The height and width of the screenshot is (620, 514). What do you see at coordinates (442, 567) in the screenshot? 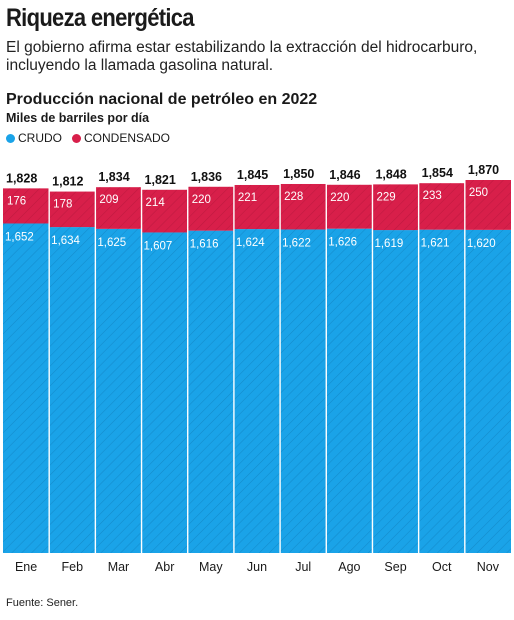
I see `x-tick-oct: Oct` at bounding box center [442, 567].